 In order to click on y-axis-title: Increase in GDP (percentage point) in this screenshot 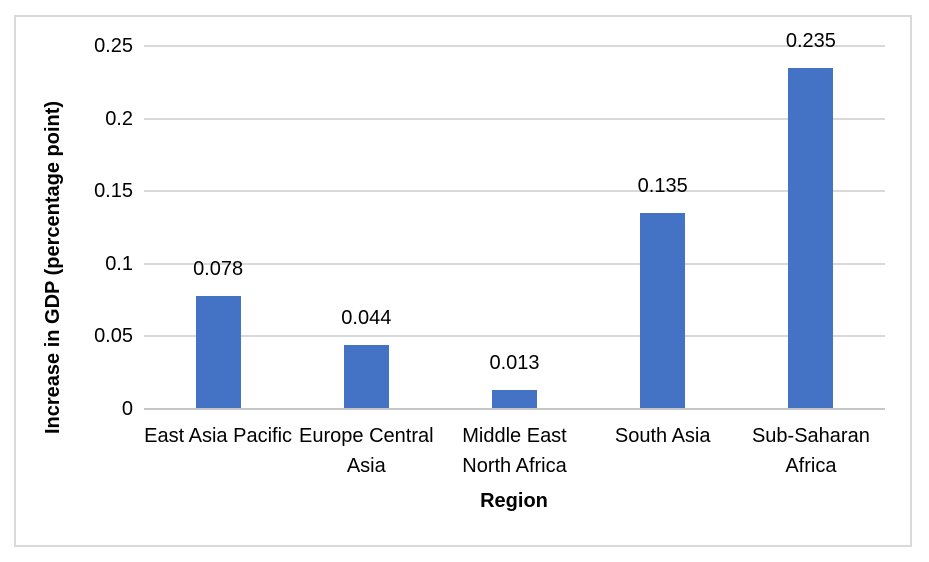, I will do `click(53, 267)`.